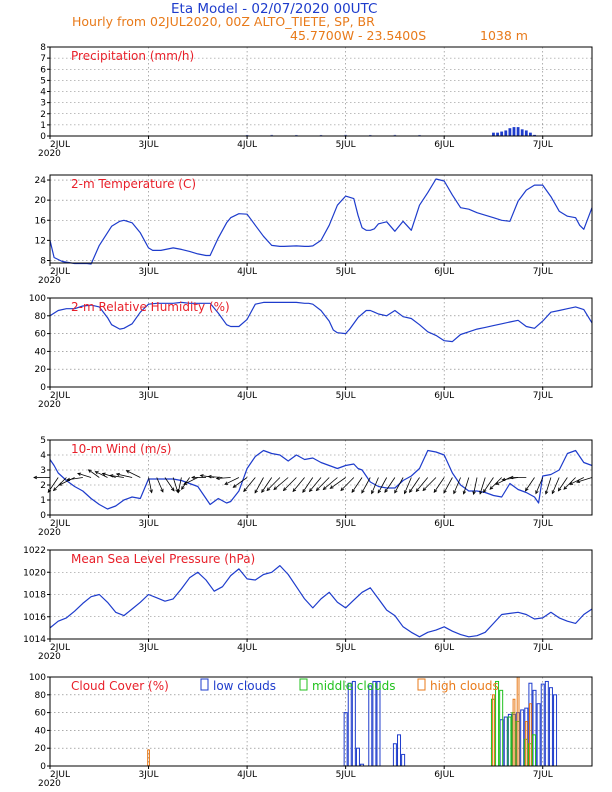 This screenshot has width=612, height=792. What do you see at coordinates (149, 524) in the screenshot?
I see `wind-xtick-label: 3JUL` at bounding box center [149, 524].